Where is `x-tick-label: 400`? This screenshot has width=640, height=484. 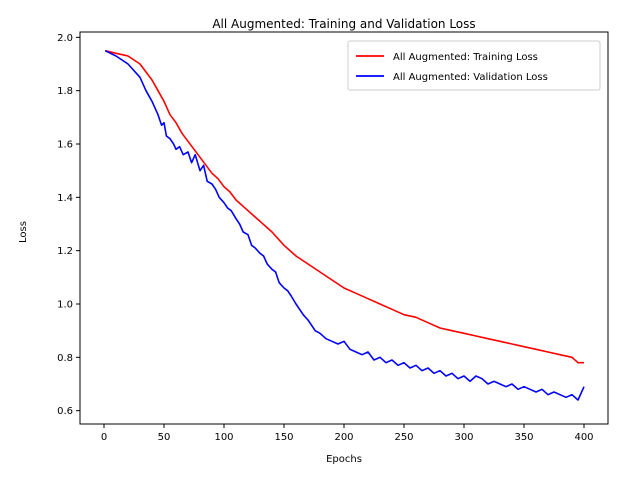 x-tick-label: 400 is located at coordinates (583, 437).